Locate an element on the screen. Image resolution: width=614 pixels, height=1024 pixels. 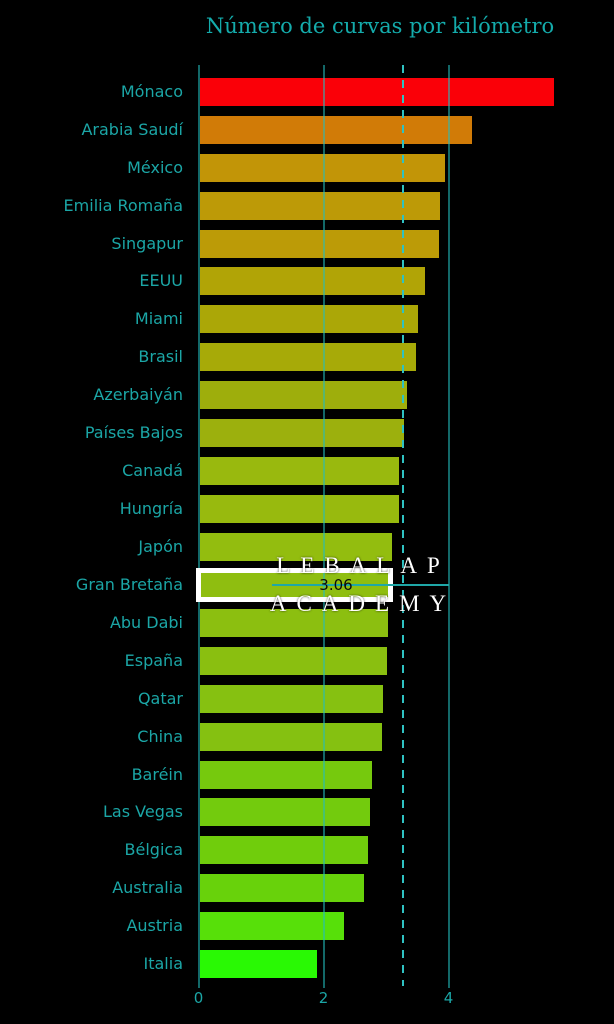
category-label: Países Bajos is located at coordinates (133, 433).